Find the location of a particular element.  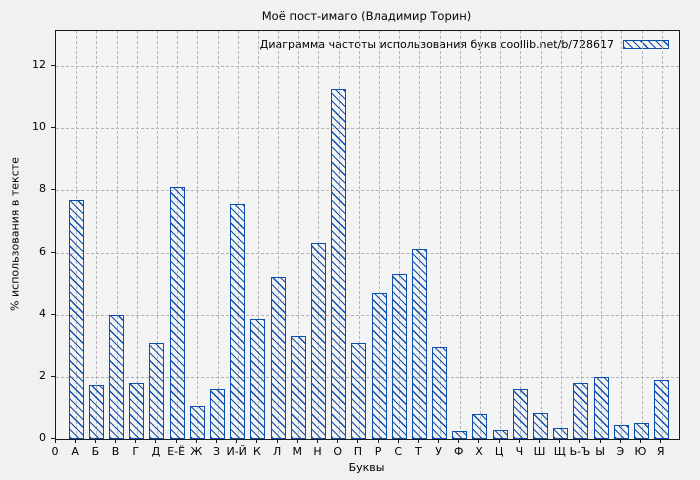

x-tick-label: Т is located at coordinates (418, 451).